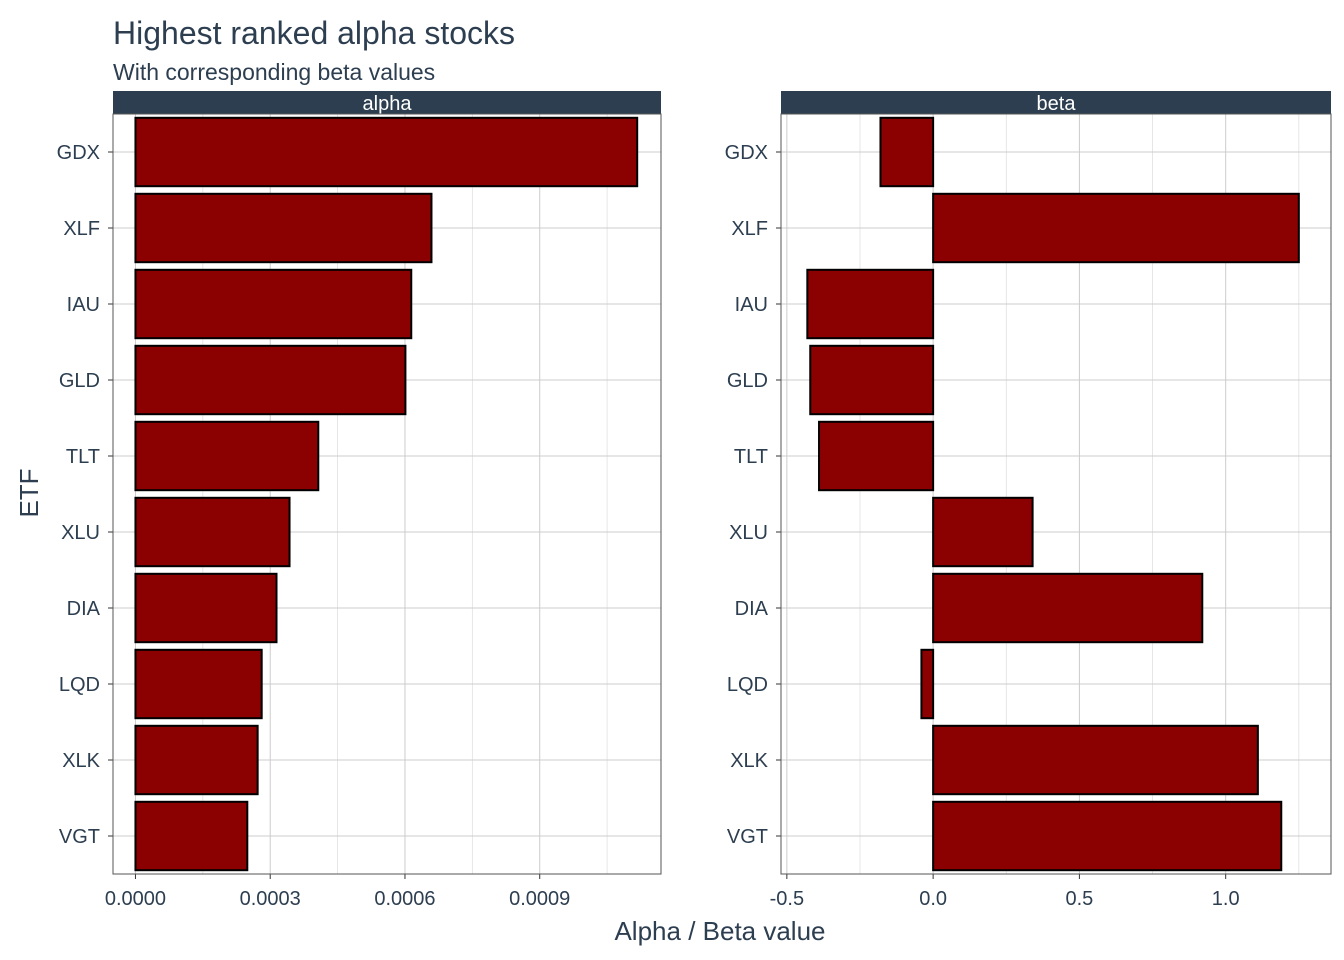 The image size is (1344, 960). Describe the element at coordinates (1226, 899) in the screenshot. I see `x-tick-label: 1.0` at that location.